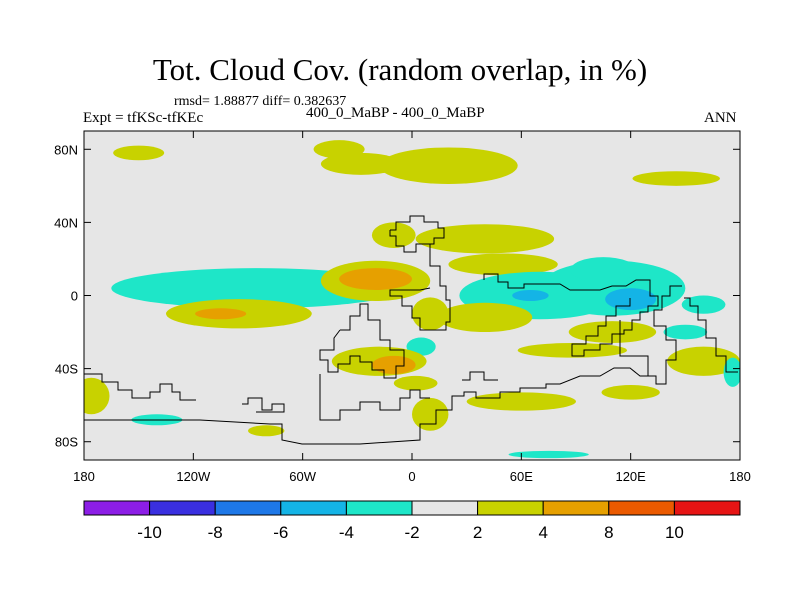 This screenshot has height=600, width=800. I want to click on x-tick-label: 60W, so click(302, 476).